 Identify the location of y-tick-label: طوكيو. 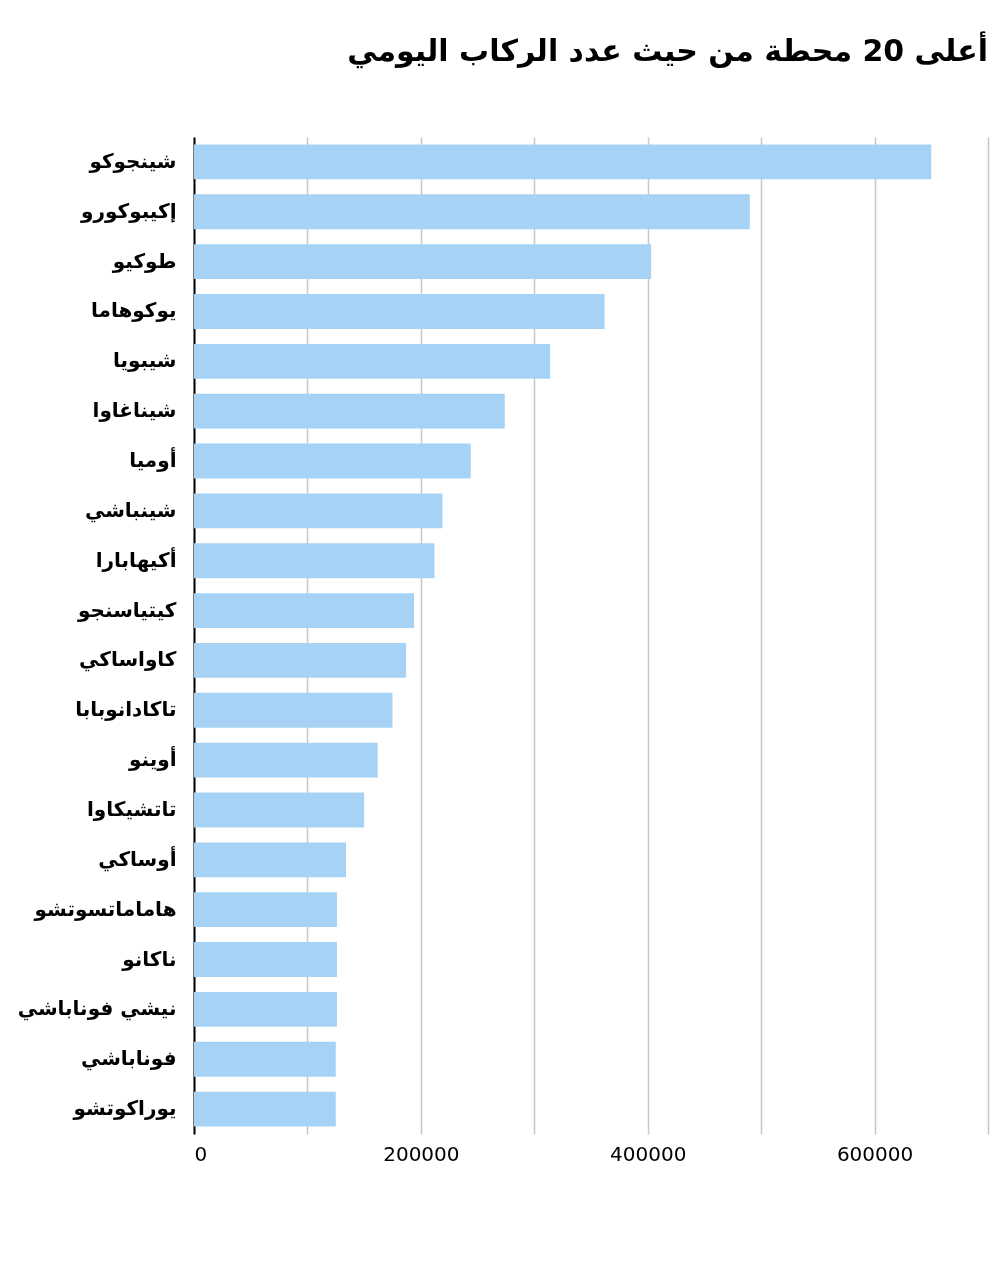
(144, 260).